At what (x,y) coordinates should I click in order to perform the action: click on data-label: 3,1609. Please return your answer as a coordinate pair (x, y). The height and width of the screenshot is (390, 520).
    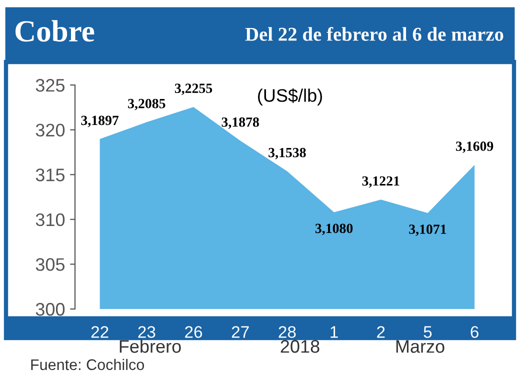
    Looking at the image, I should click on (475, 147).